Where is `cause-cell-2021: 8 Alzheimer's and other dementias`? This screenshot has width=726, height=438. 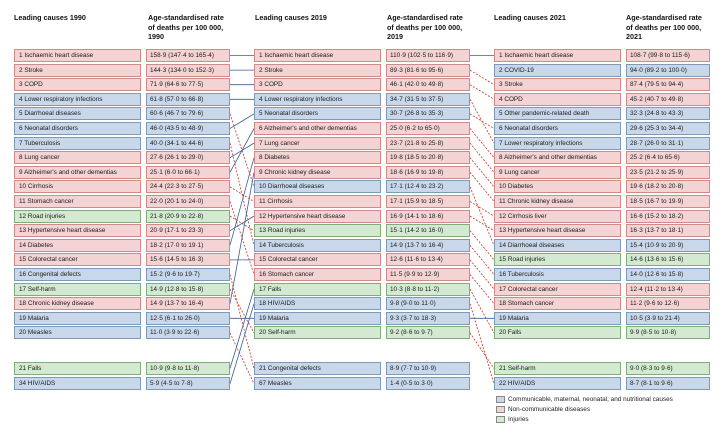 cause-cell-2021: 8 Alzheimer's and other dementias is located at coordinates (557, 158).